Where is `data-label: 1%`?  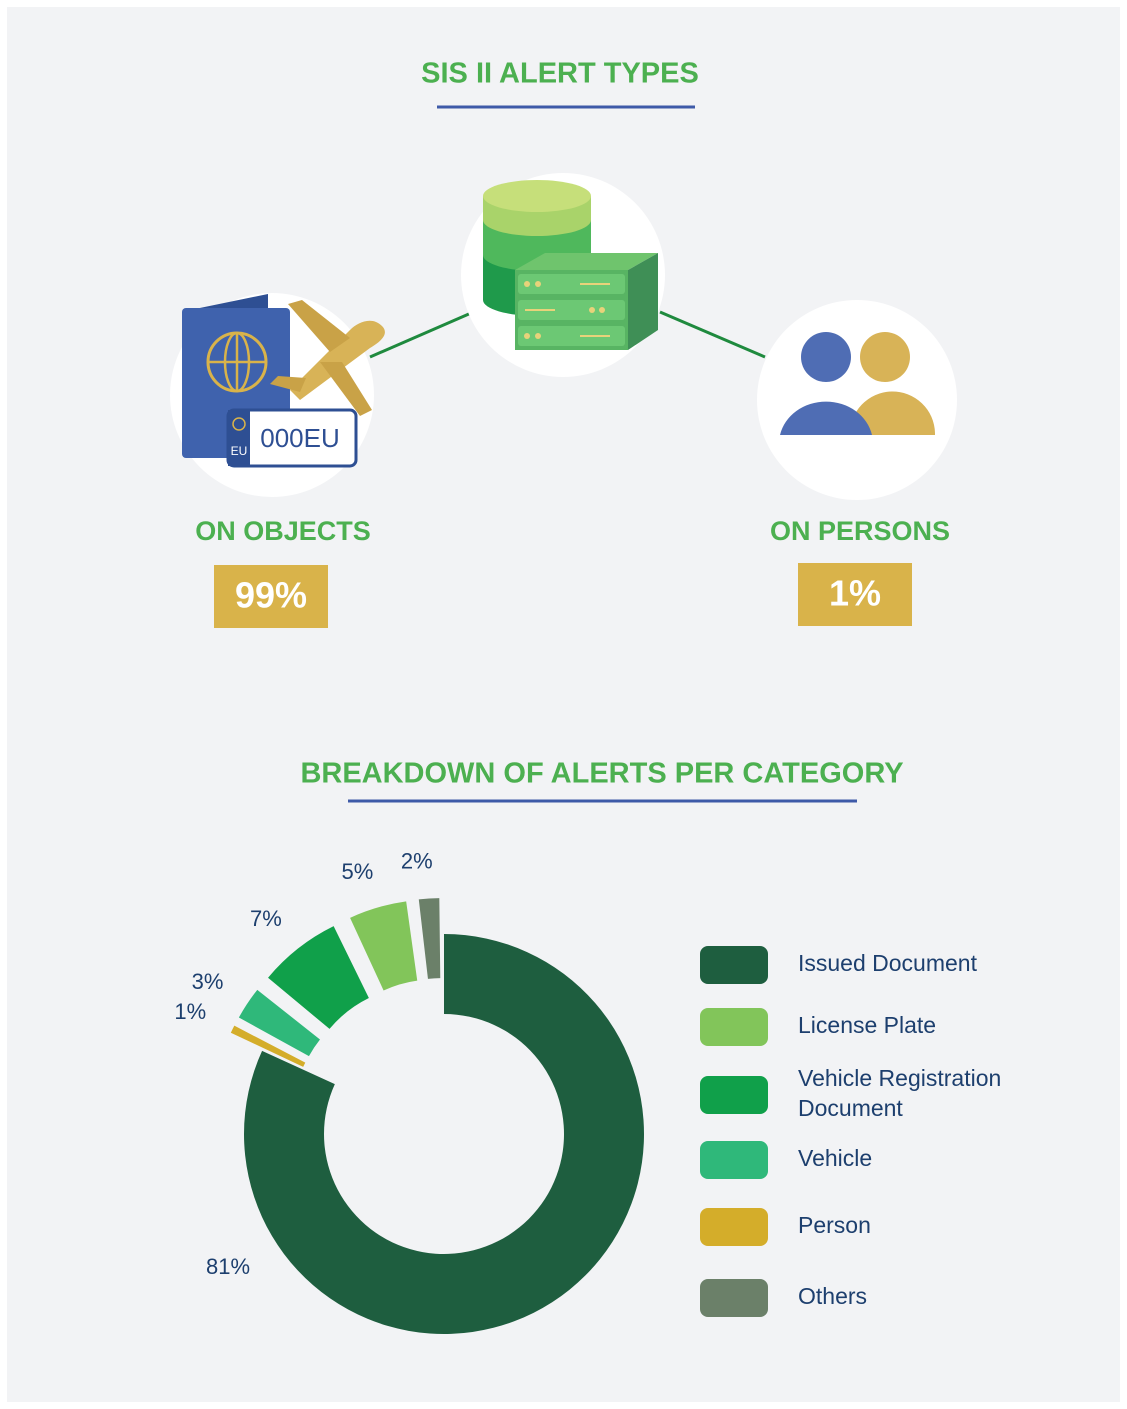
data-label: 1% is located at coordinates (190, 1011).